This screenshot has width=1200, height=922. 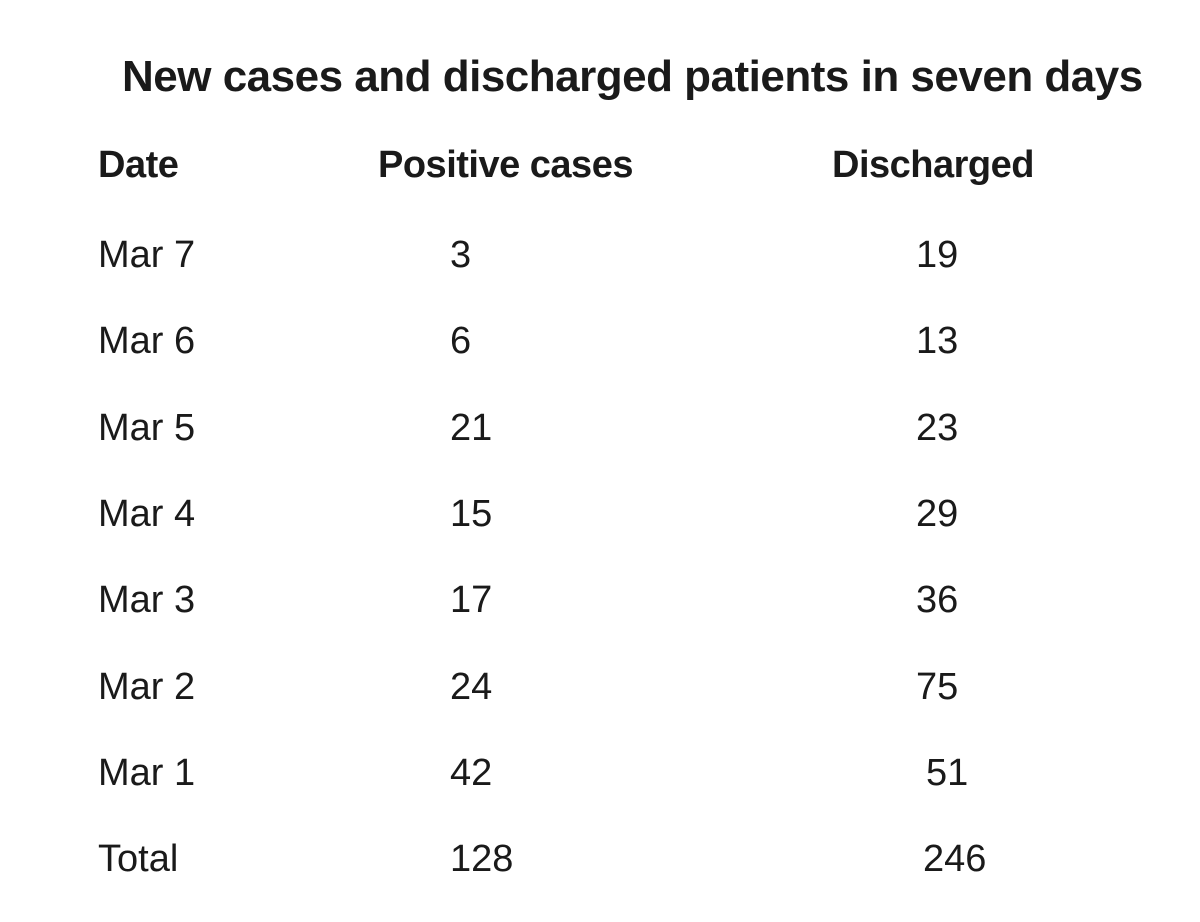 What do you see at coordinates (461, 341) in the screenshot?
I see `cell-positive-cases: 6` at bounding box center [461, 341].